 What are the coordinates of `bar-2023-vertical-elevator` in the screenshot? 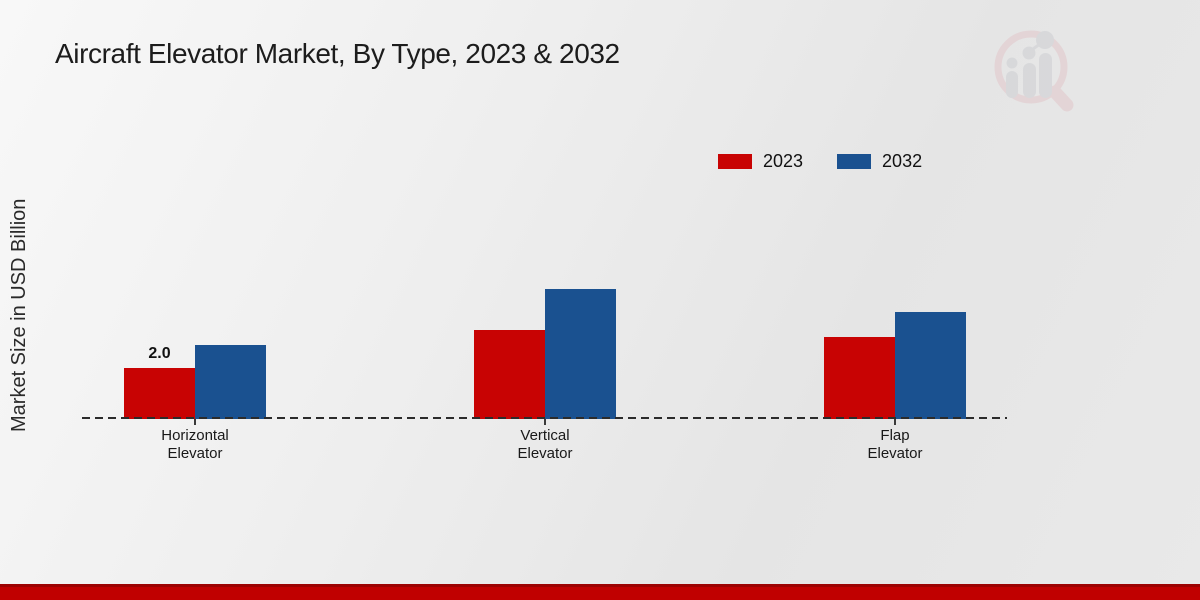 It's located at (509, 374).